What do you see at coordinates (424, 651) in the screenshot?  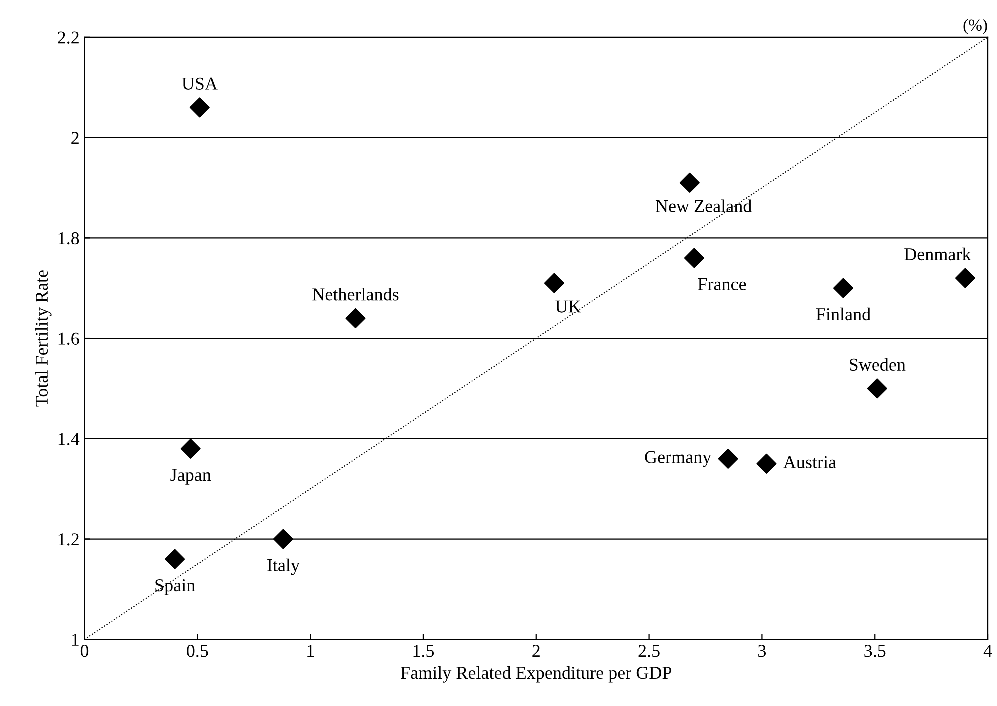 I see `x-tick-label: 1.5` at bounding box center [424, 651].